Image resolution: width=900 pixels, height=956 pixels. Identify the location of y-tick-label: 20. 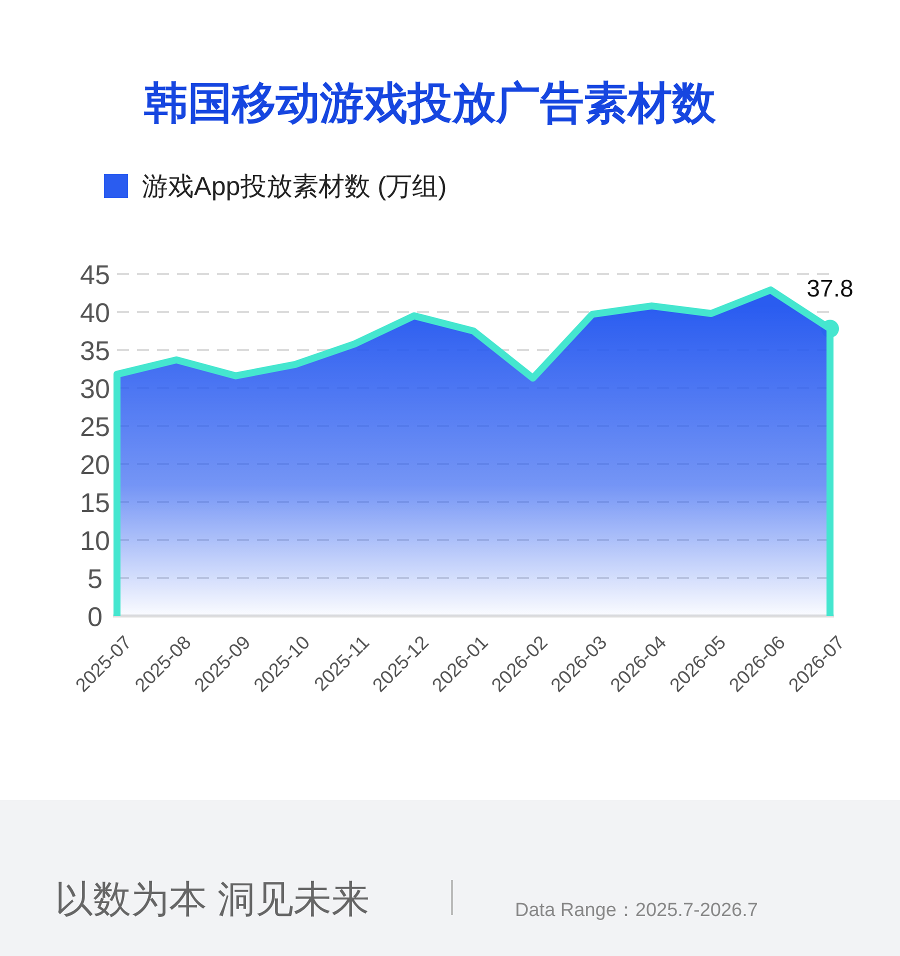
(95, 465).